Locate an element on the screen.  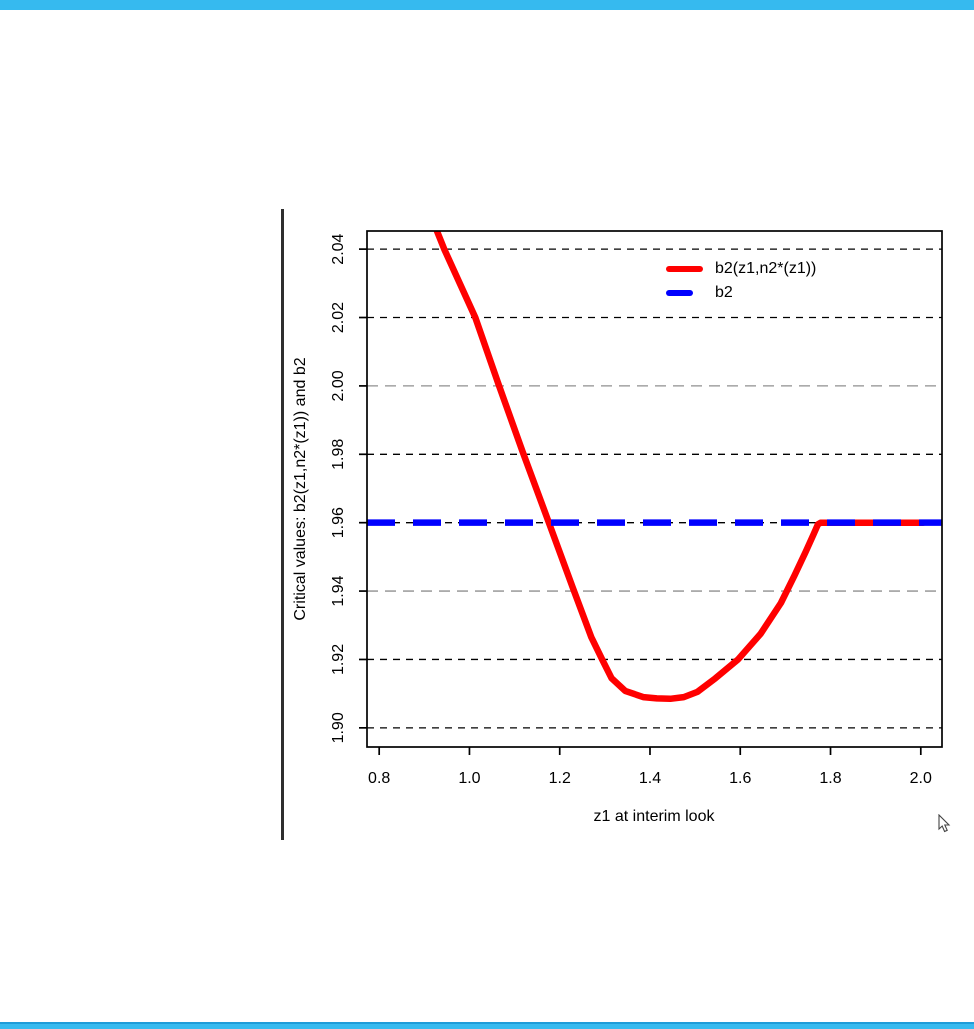
y-tick-label-2: 2.00 is located at coordinates (338, 385).